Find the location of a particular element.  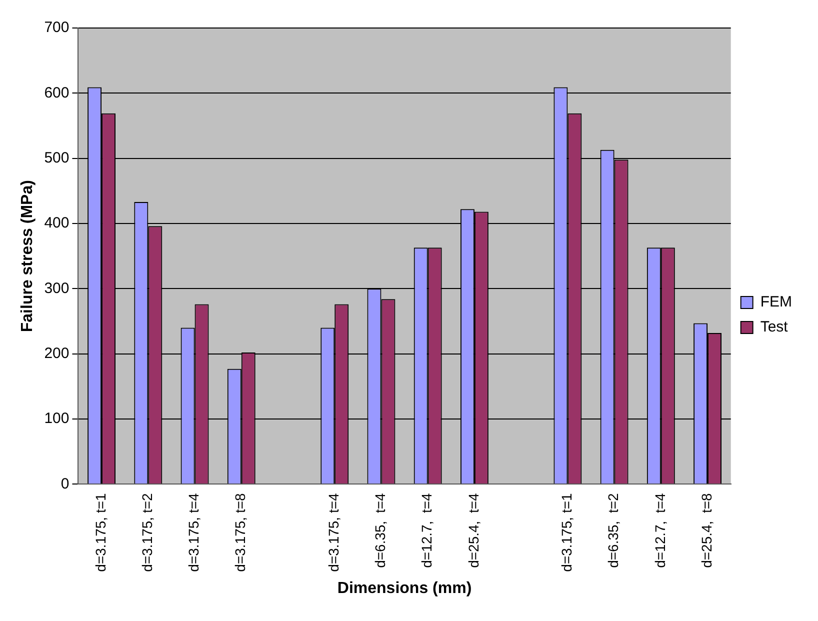

legend-label: Test is located at coordinates (774, 327).